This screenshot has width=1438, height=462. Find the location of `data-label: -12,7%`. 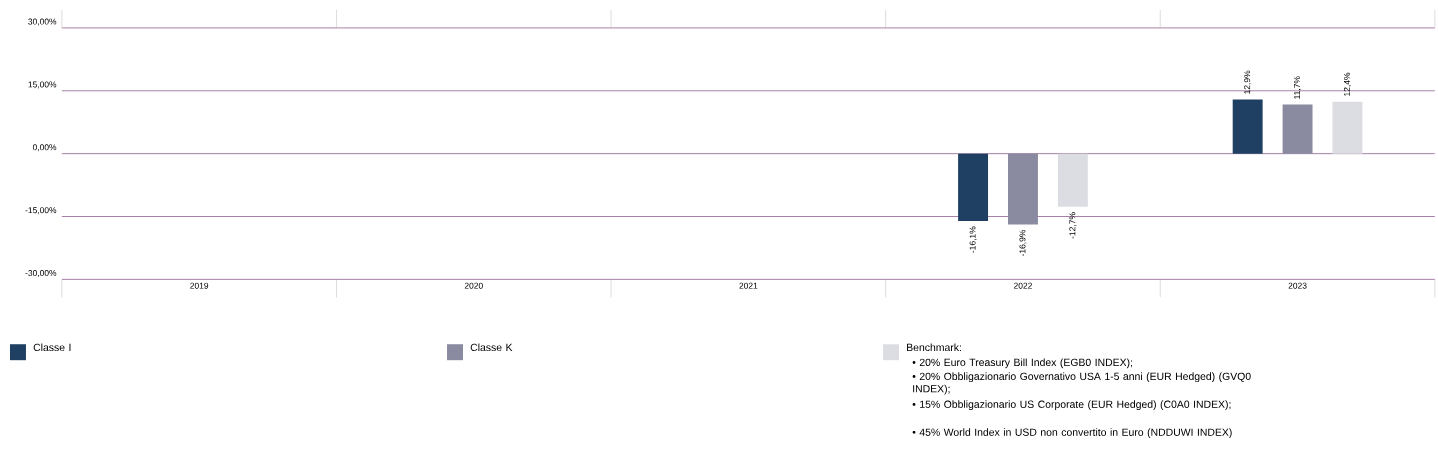

data-label: -12,7% is located at coordinates (1073, 225).